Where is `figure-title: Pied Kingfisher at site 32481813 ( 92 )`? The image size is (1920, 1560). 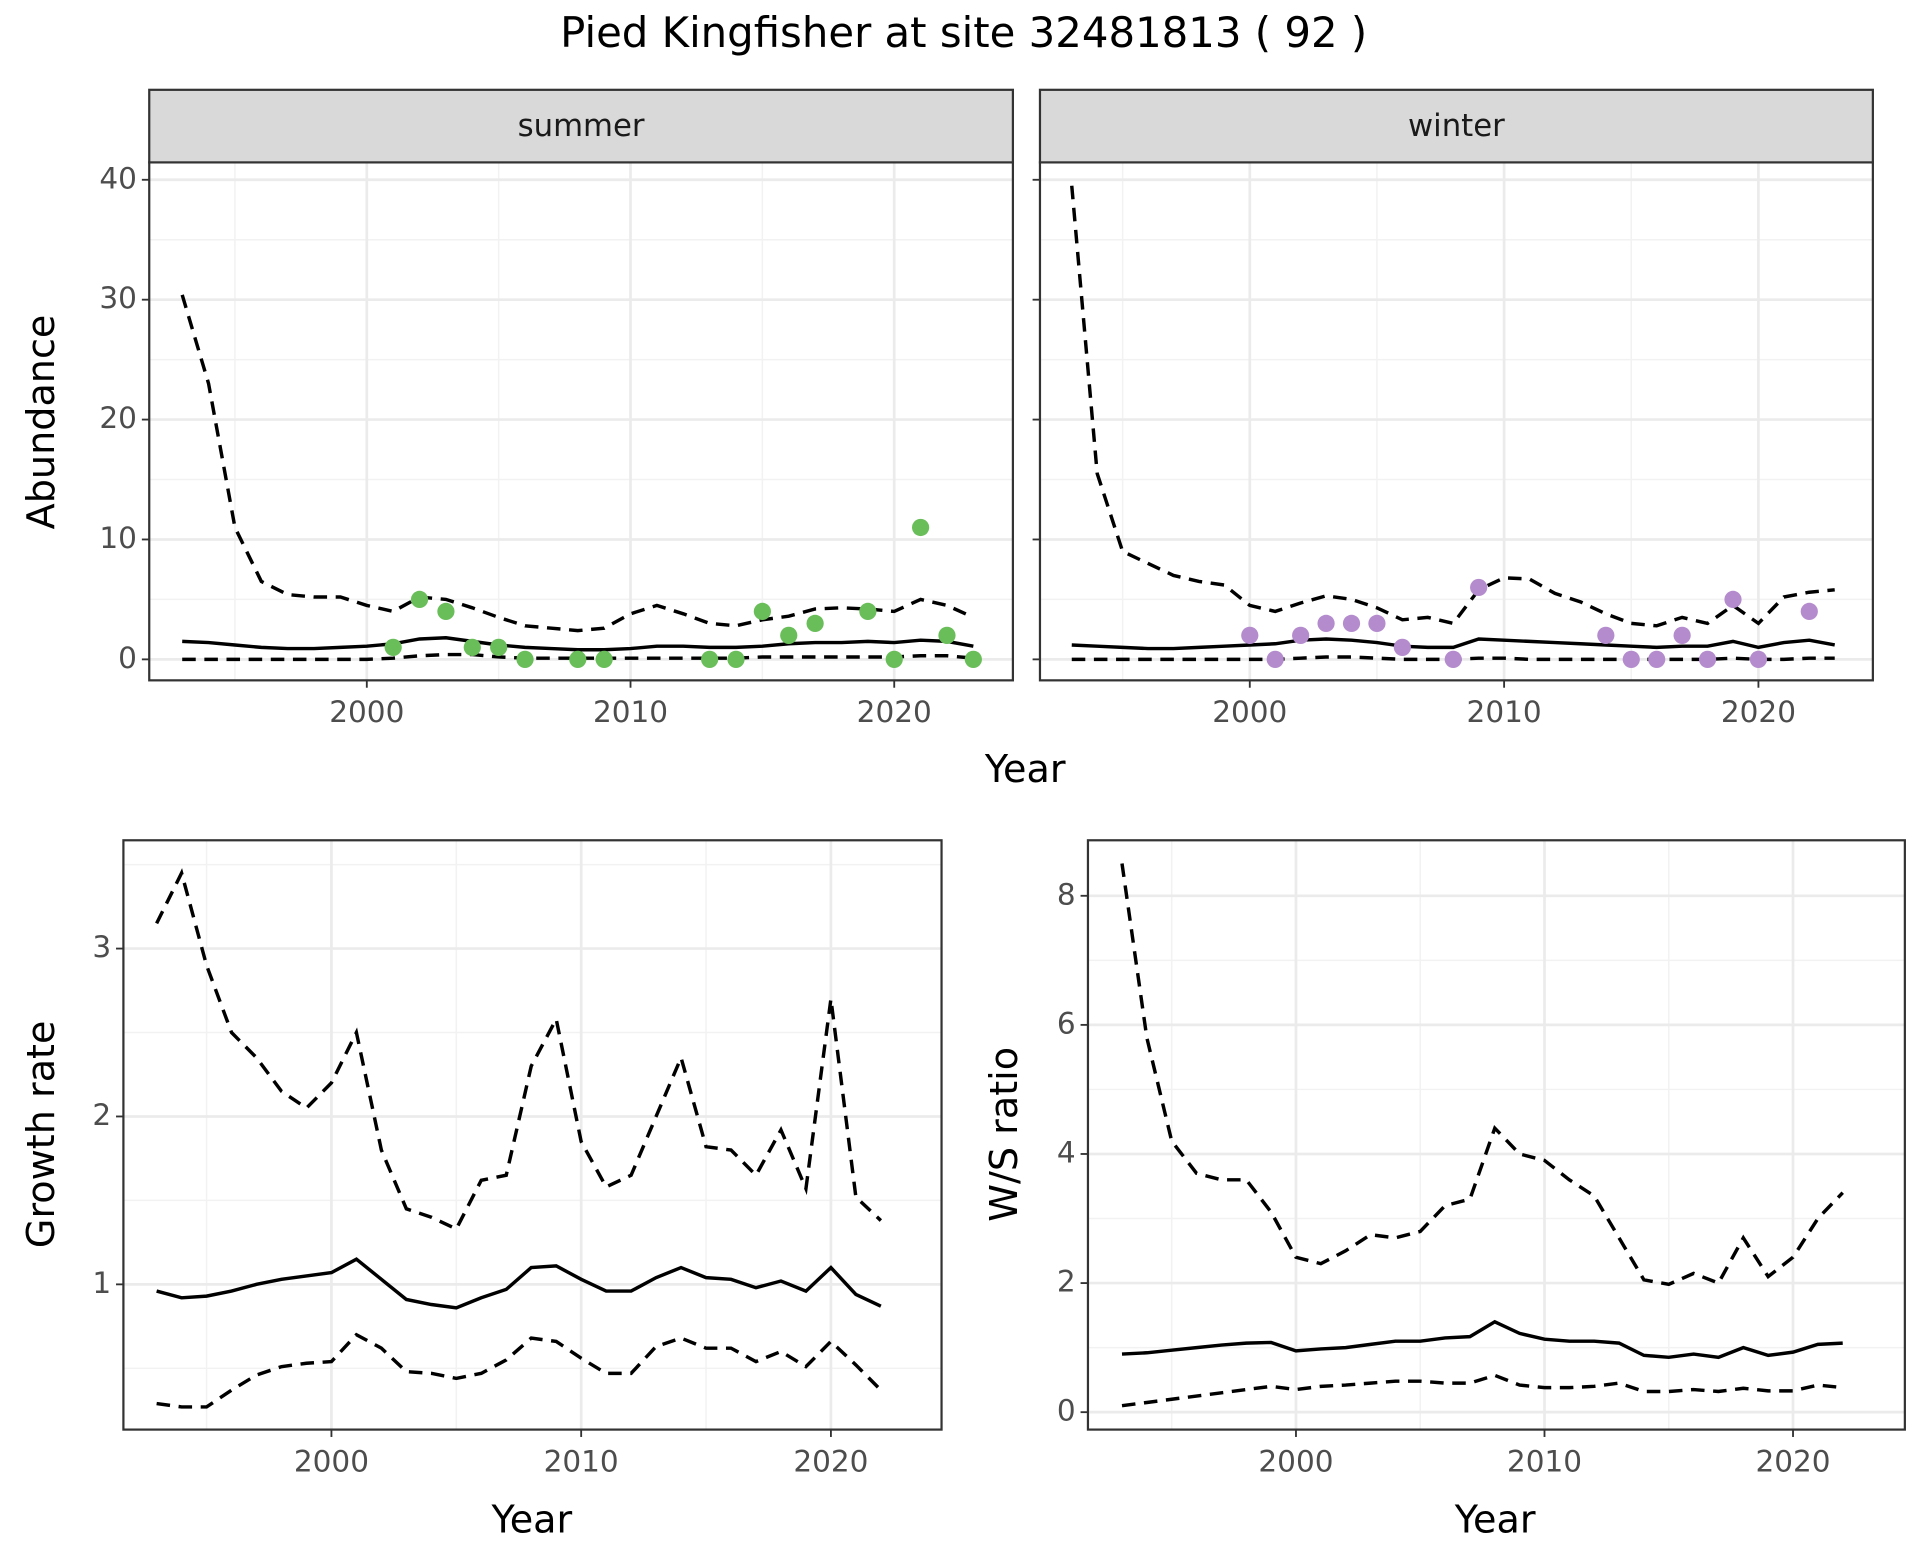 figure-title: Pied Kingfisher at site 32481813 ( 92 ) is located at coordinates (963, 32).